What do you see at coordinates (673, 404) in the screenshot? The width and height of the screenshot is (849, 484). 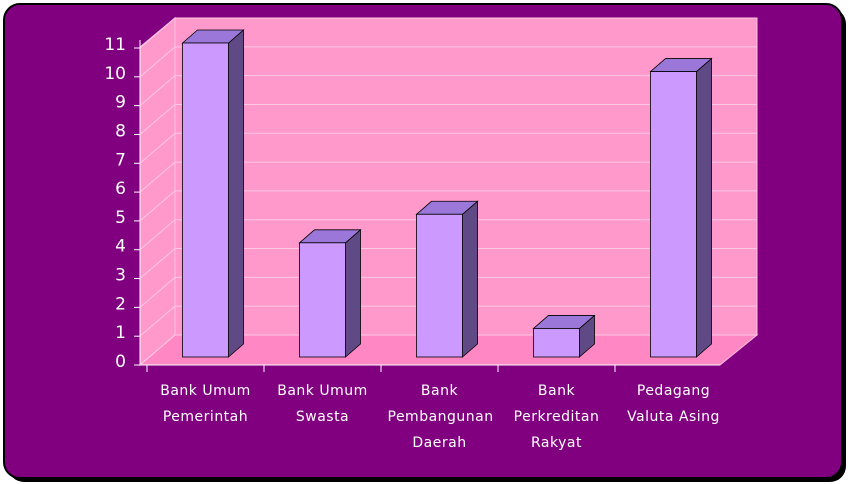 I see `x-tick-label: Pedagang Valuta Asing` at bounding box center [673, 404].